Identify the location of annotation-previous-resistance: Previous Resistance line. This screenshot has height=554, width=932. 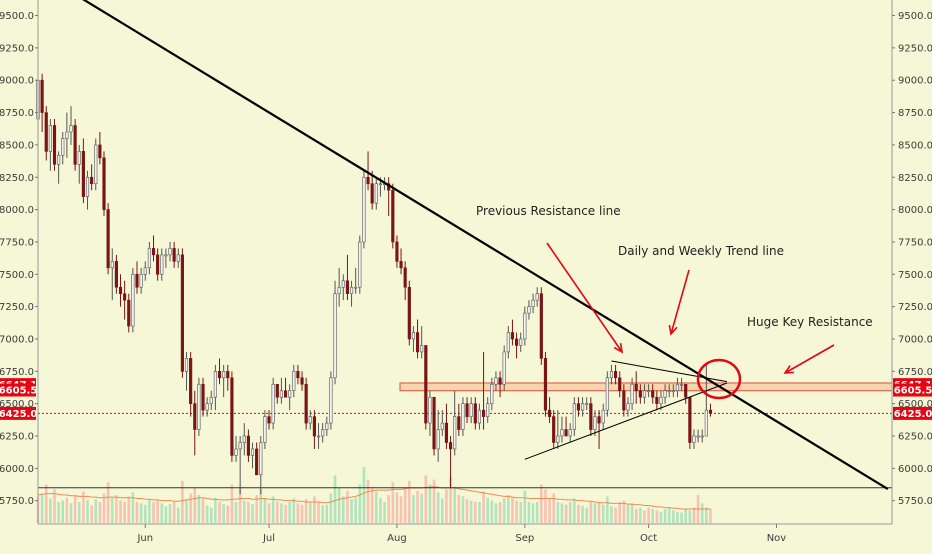
(548, 211).